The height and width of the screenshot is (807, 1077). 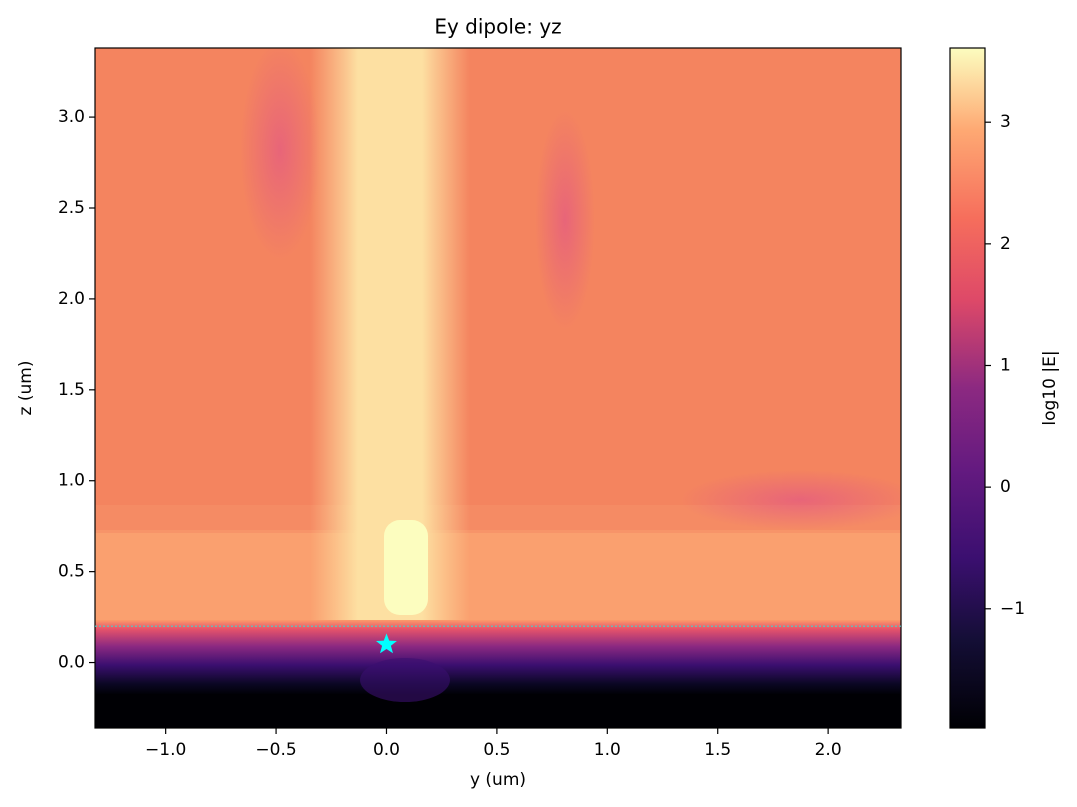 What do you see at coordinates (828, 750) in the screenshot?
I see `x-tick-label: 2.0` at bounding box center [828, 750].